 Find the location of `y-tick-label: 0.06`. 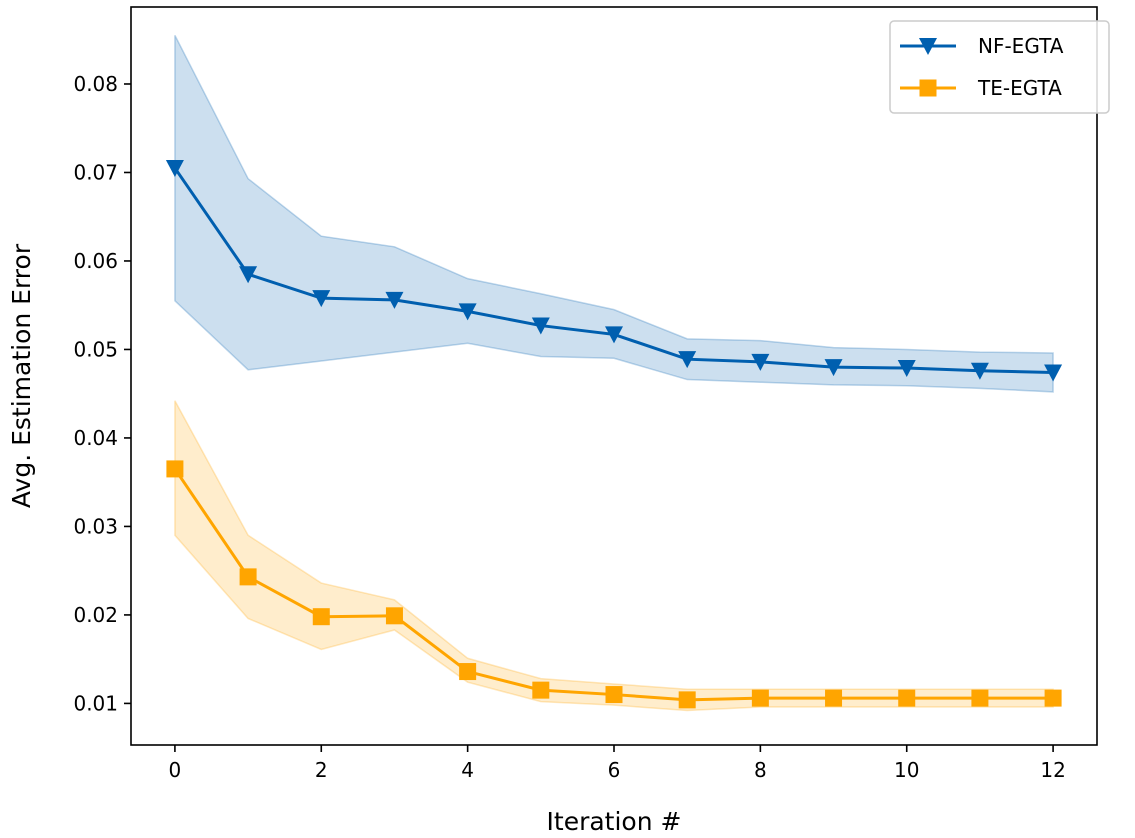

y-tick-label: 0.06 is located at coordinates (95, 261).